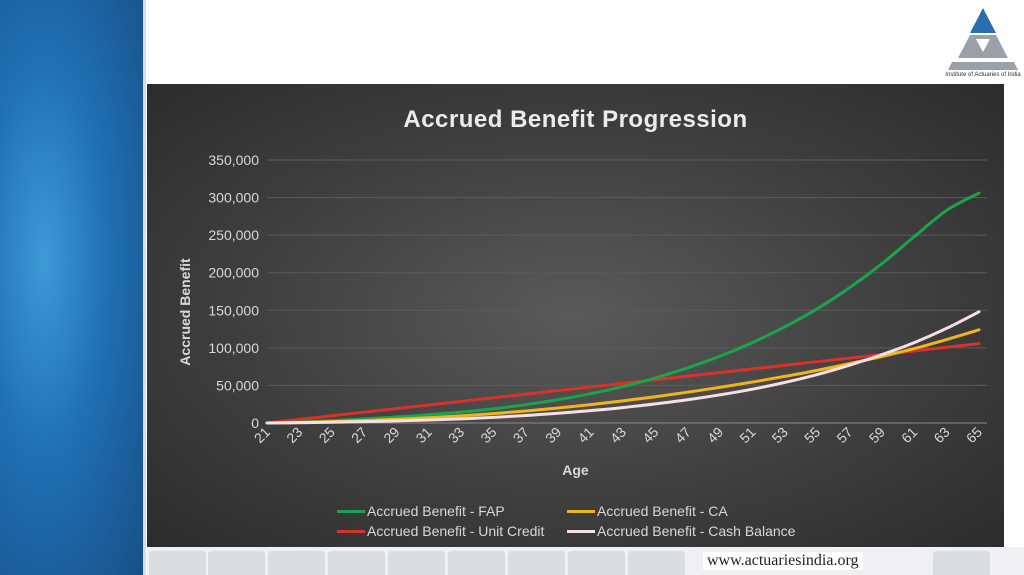 This screenshot has width=1024, height=575. What do you see at coordinates (650, 435) in the screenshot?
I see `x-tick-label: 45` at bounding box center [650, 435].